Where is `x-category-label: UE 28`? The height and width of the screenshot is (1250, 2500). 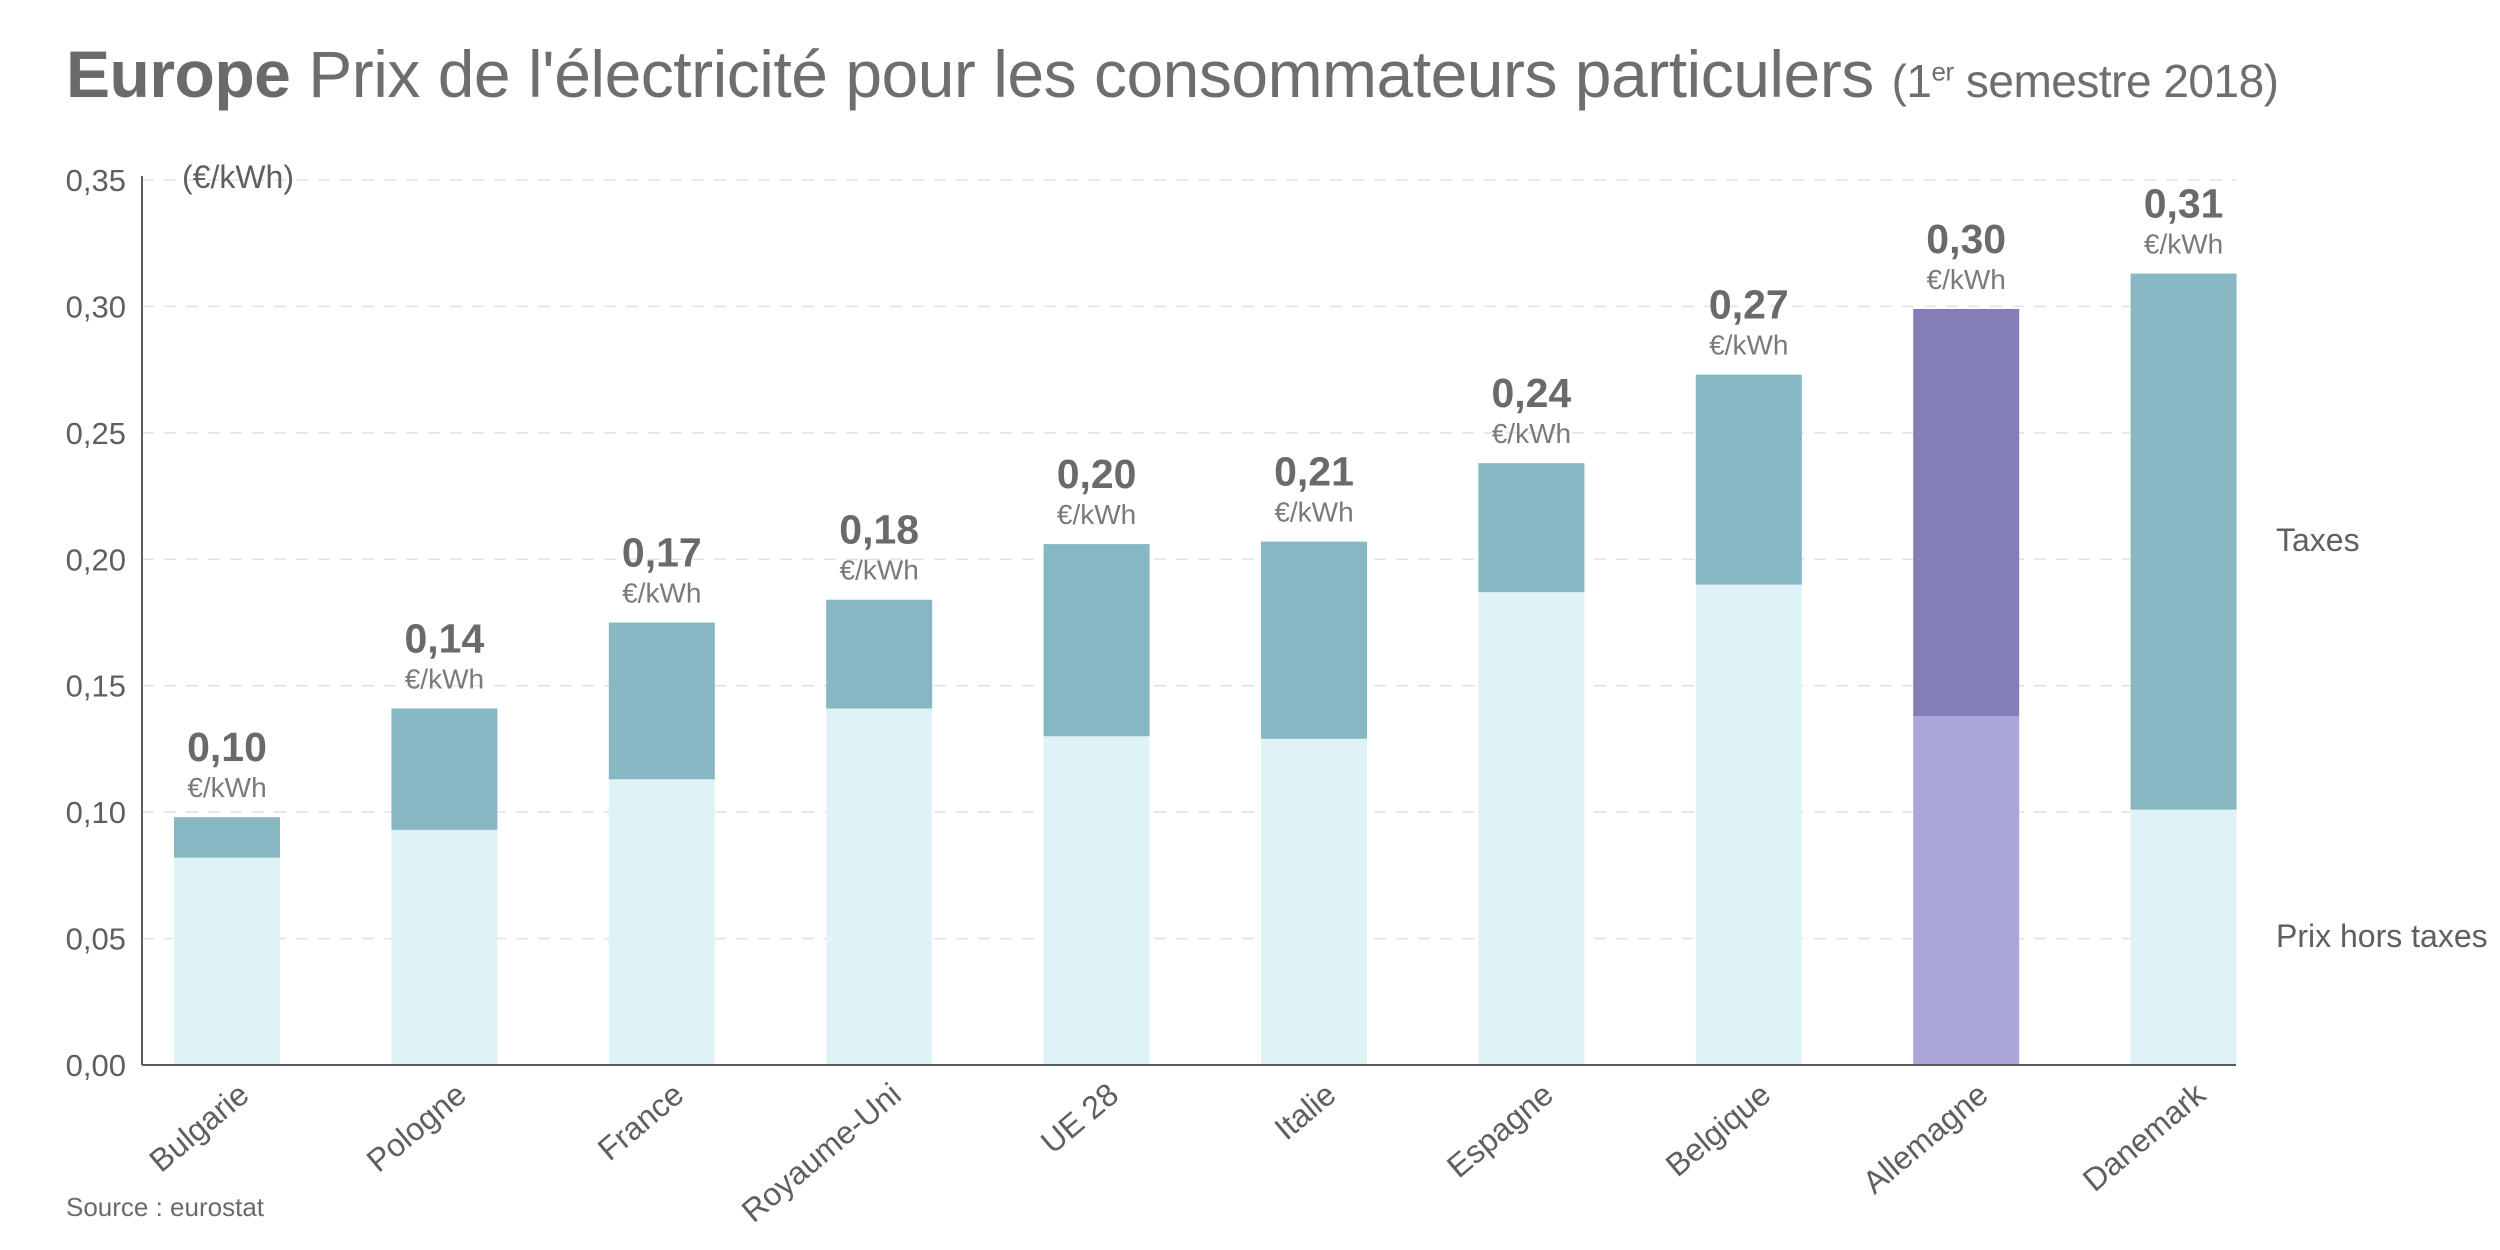 x-category-label: UE 28 is located at coordinates (1079, 1118).